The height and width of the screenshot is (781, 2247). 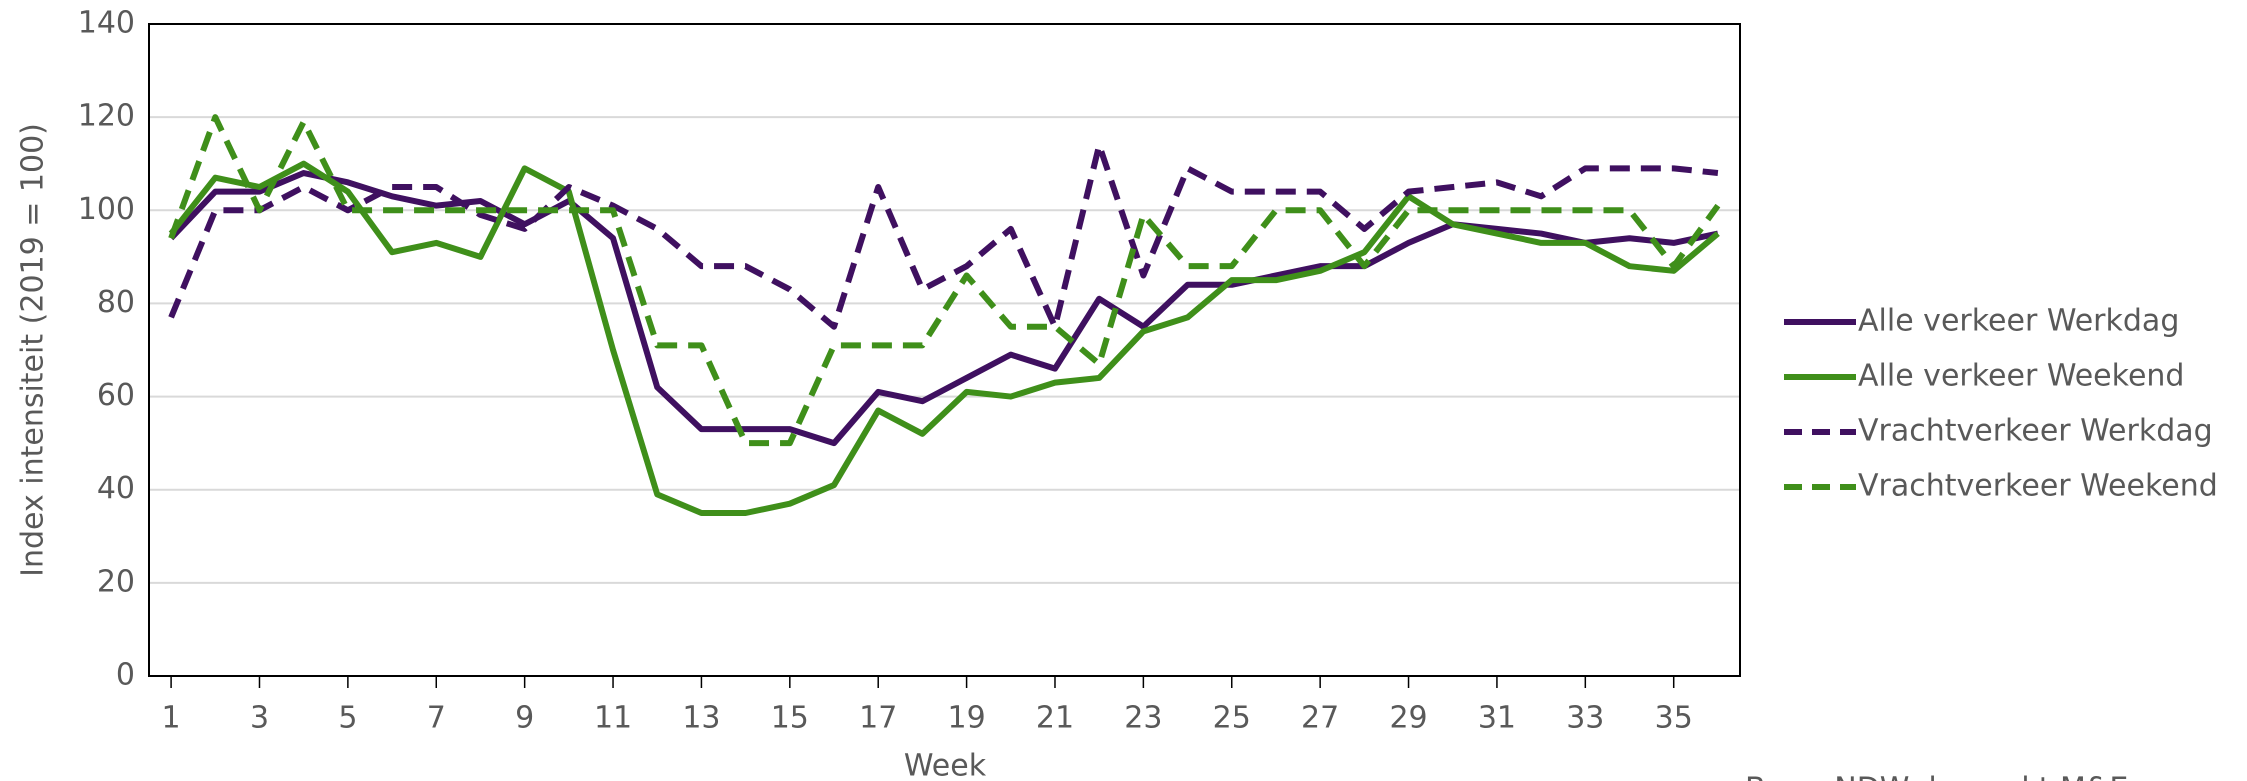 I want to click on x-tick-label: 17, so click(x=878, y=718).